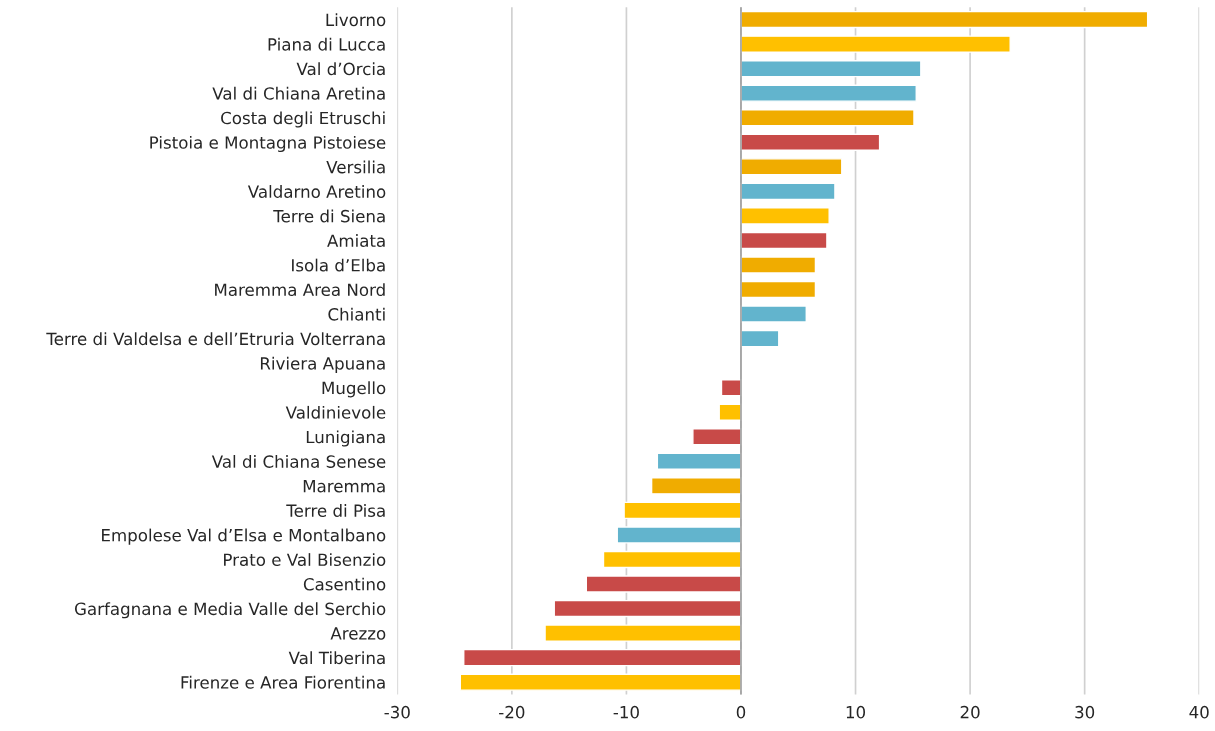 This screenshot has height=731, width=1215. Describe the element at coordinates (355, 167) in the screenshot. I see `y-tick-label: Versilia` at that location.